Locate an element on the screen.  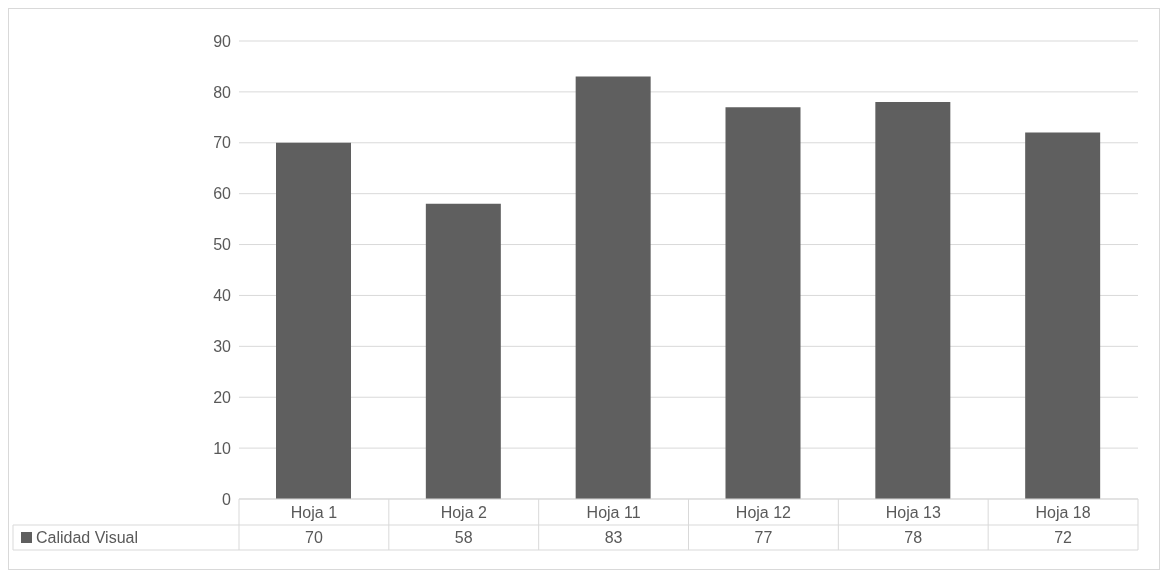
data-label: 83 is located at coordinates (613, 537).